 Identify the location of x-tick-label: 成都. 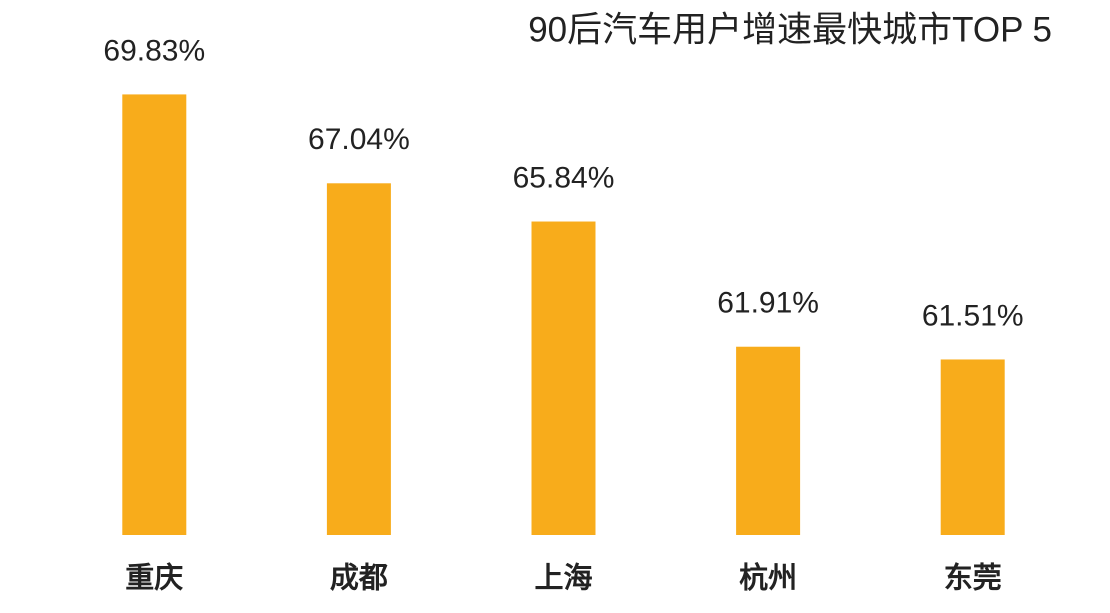
(359, 578).